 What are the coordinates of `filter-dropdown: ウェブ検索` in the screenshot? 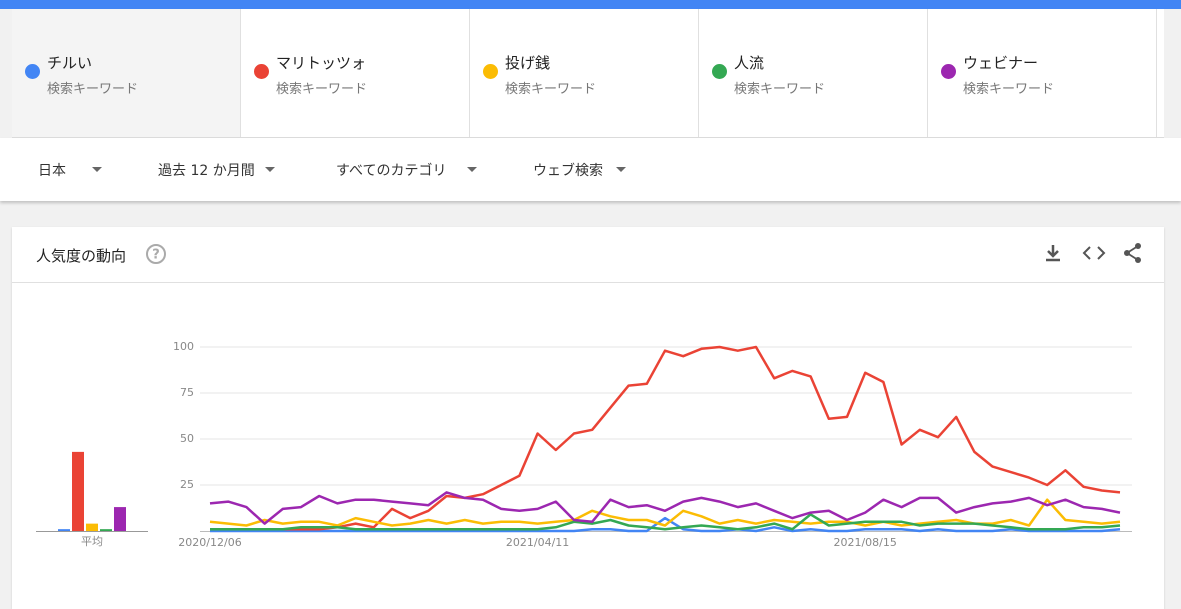 It's located at (568, 171).